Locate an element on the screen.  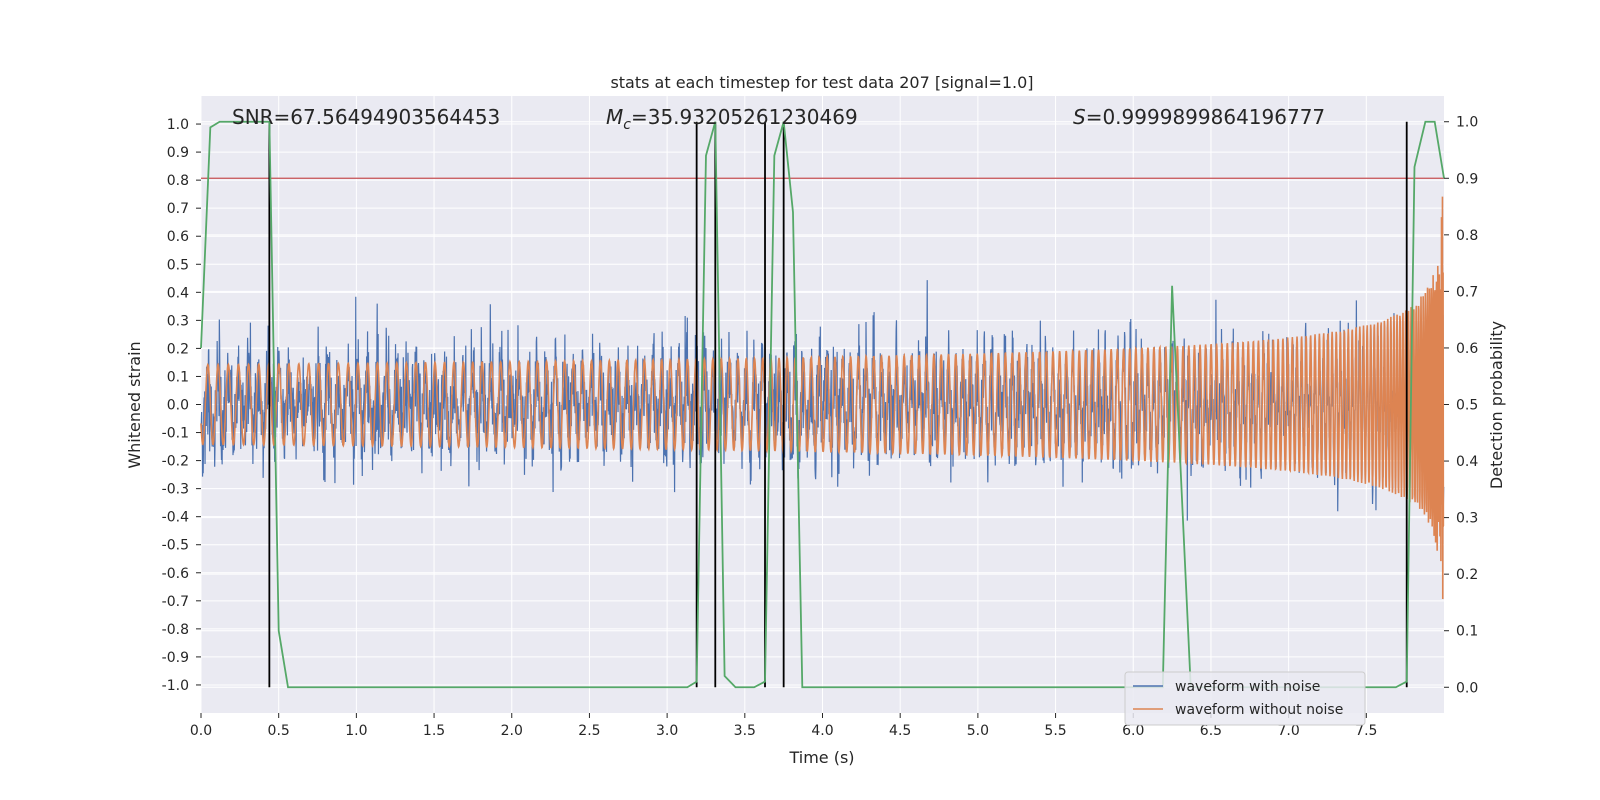
legend-label-noise: waveform with noise is located at coordinates (1247, 687).